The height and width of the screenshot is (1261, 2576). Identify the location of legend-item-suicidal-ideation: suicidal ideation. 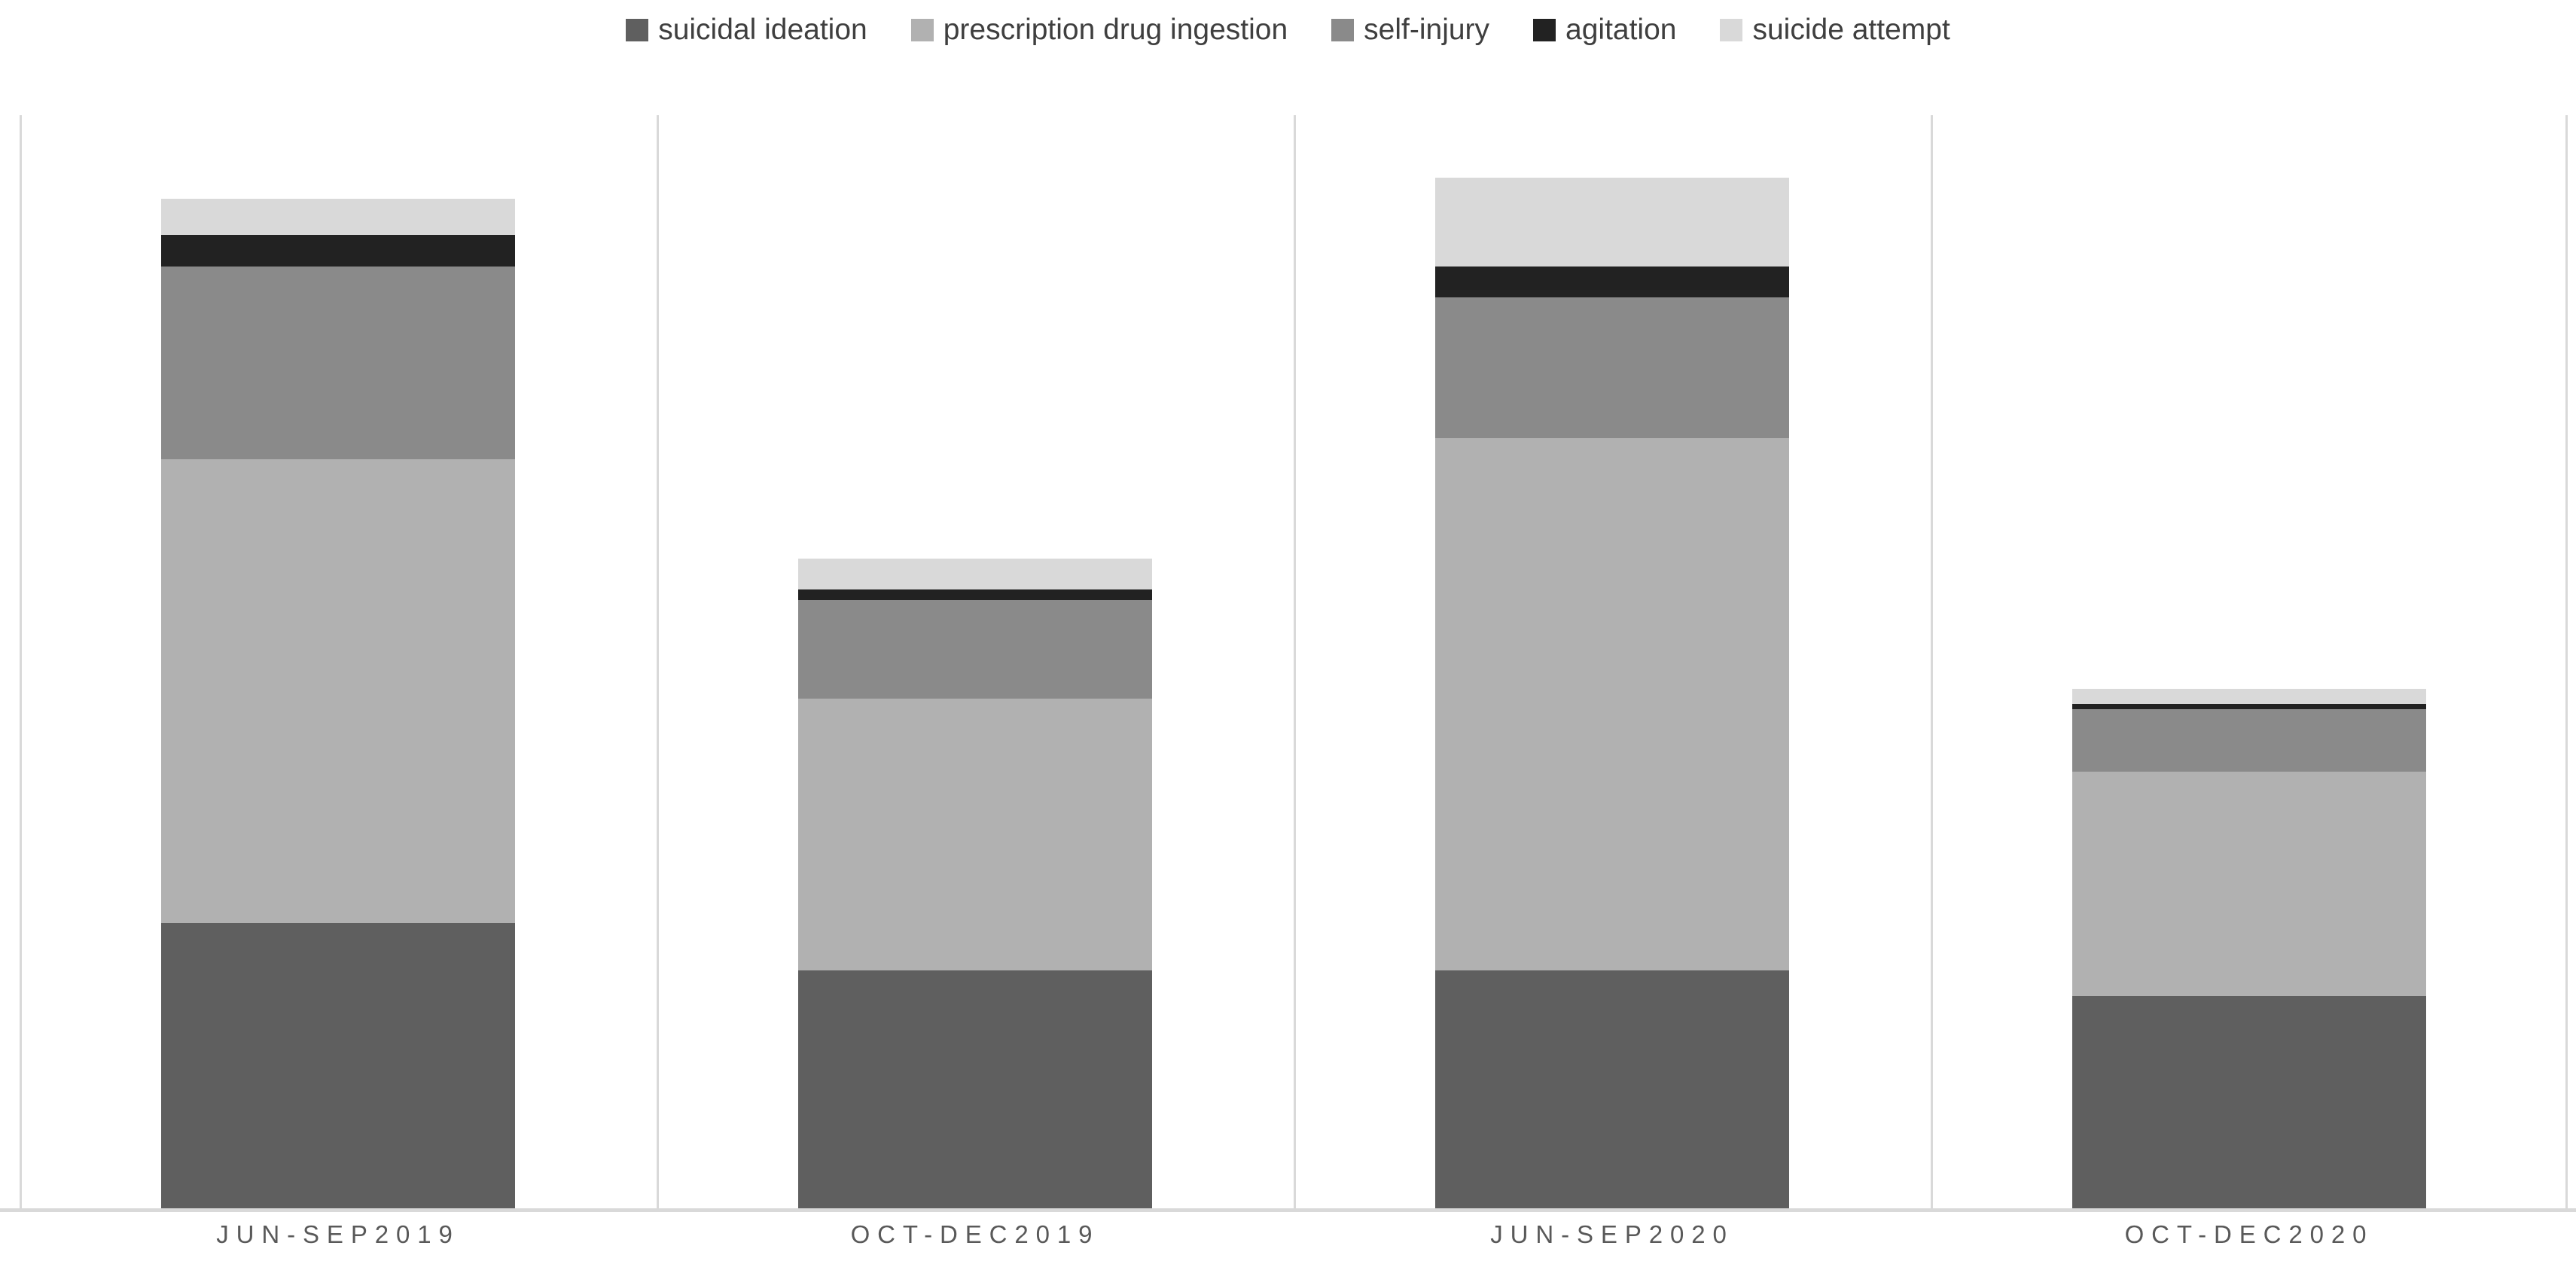
(746, 30).